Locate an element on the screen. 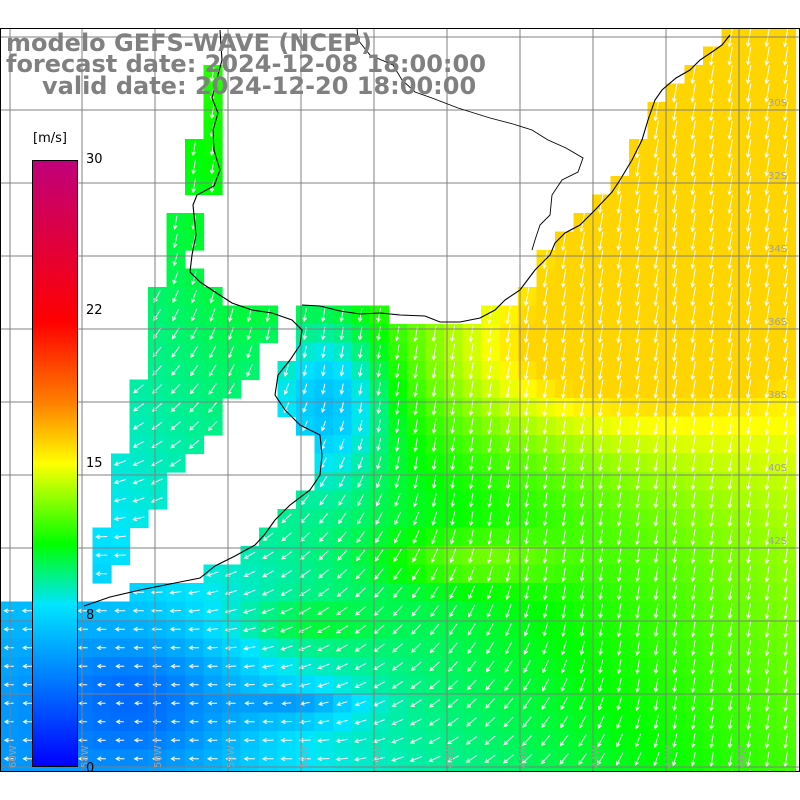 The height and width of the screenshot is (800, 800). lat-label: 36S is located at coordinates (777, 322).